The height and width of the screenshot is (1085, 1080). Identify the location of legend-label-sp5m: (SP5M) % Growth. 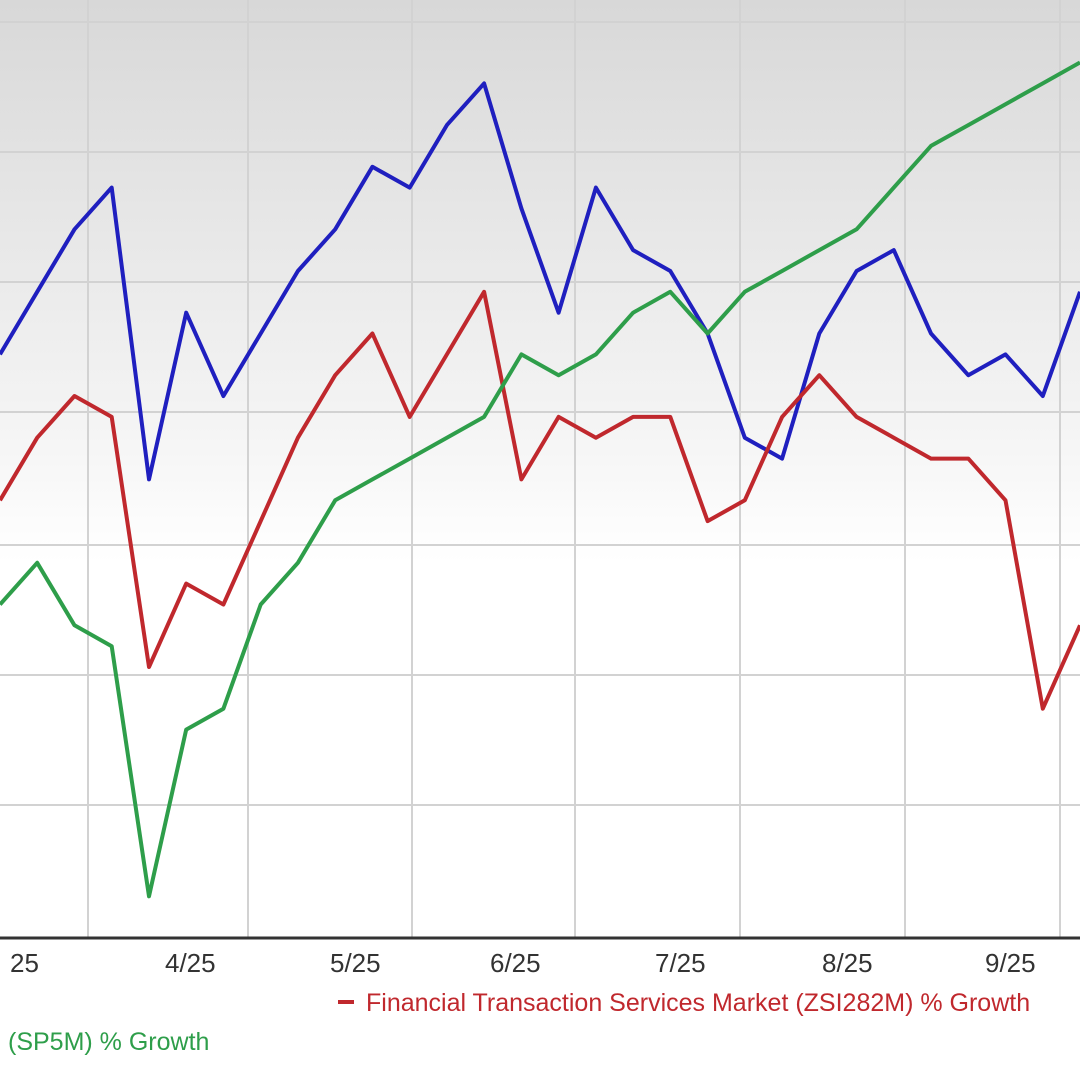
(108, 1042).